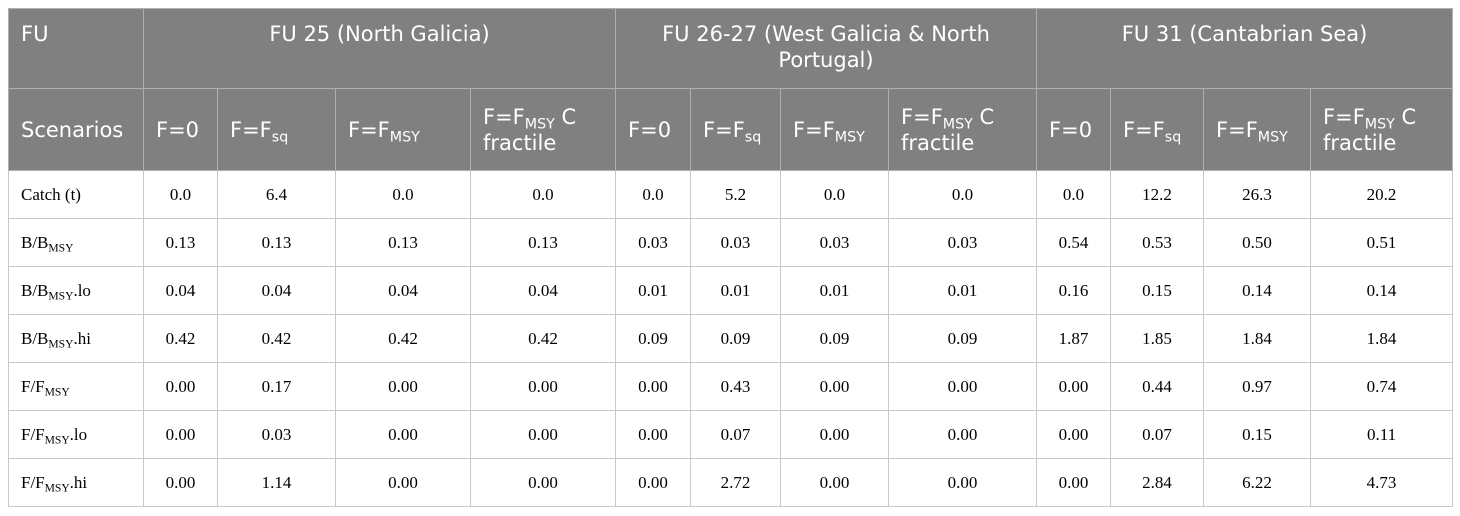  What do you see at coordinates (276, 386) in the screenshot?
I see `cell: 0.17` at bounding box center [276, 386].